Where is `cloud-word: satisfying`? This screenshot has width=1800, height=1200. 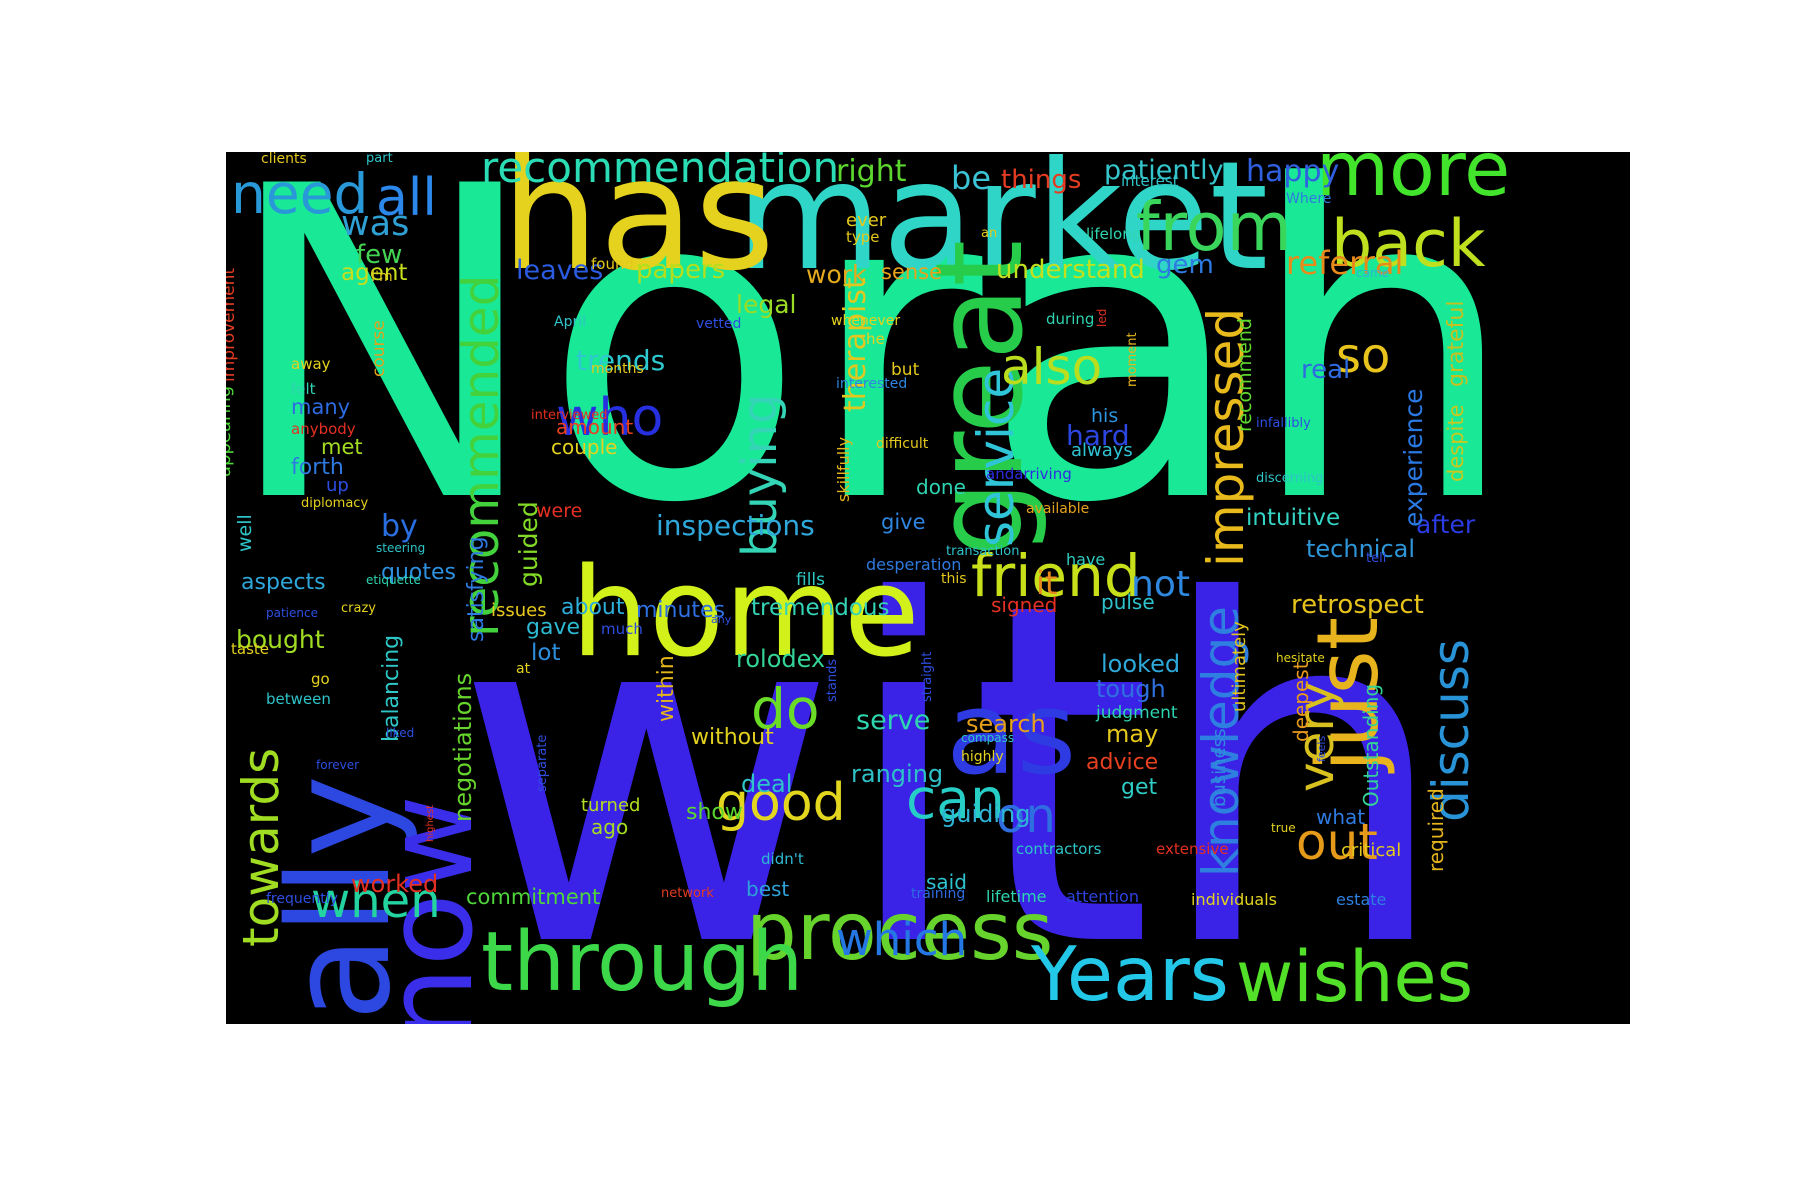
cloud-word: satisfying is located at coordinates (476, 589).